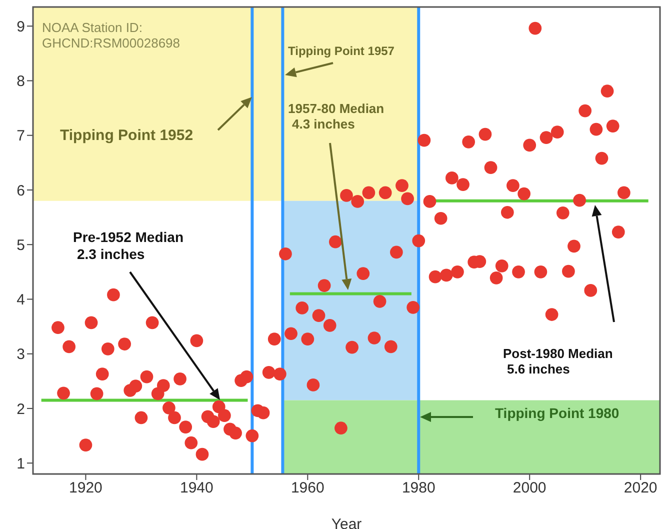 Image resolution: width=663 pixels, height=529 pixels. Describe the element at coordinates (85, 488) in the screenshot. I see `x-tick-label: 1920` at that location.